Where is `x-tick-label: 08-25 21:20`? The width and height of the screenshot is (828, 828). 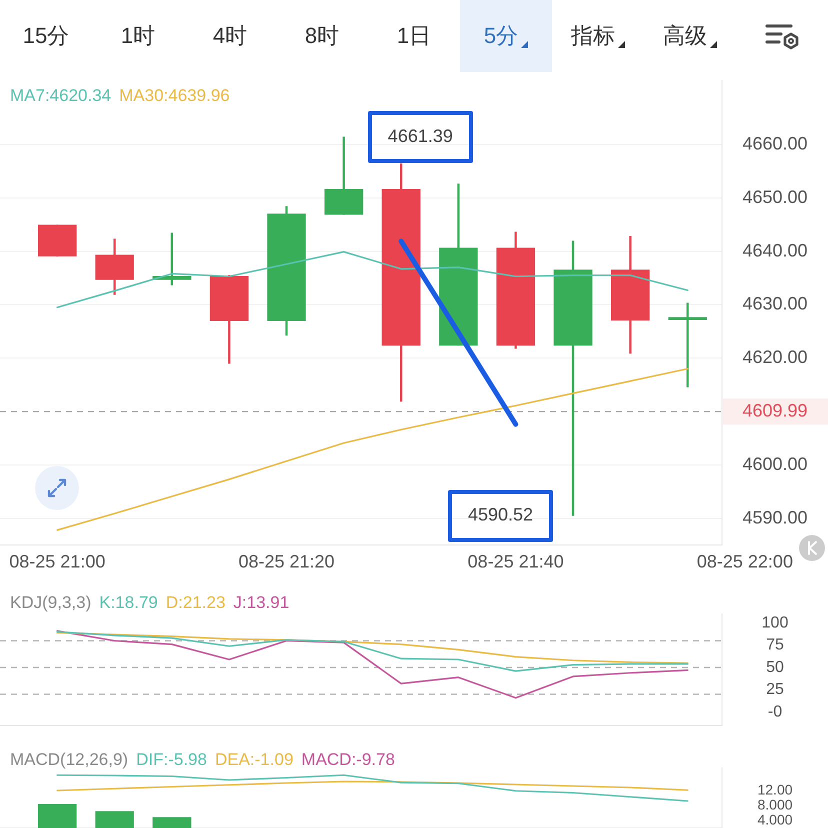 x-tick-label: 08-25 21:20 is located at coordinates (286, 561).